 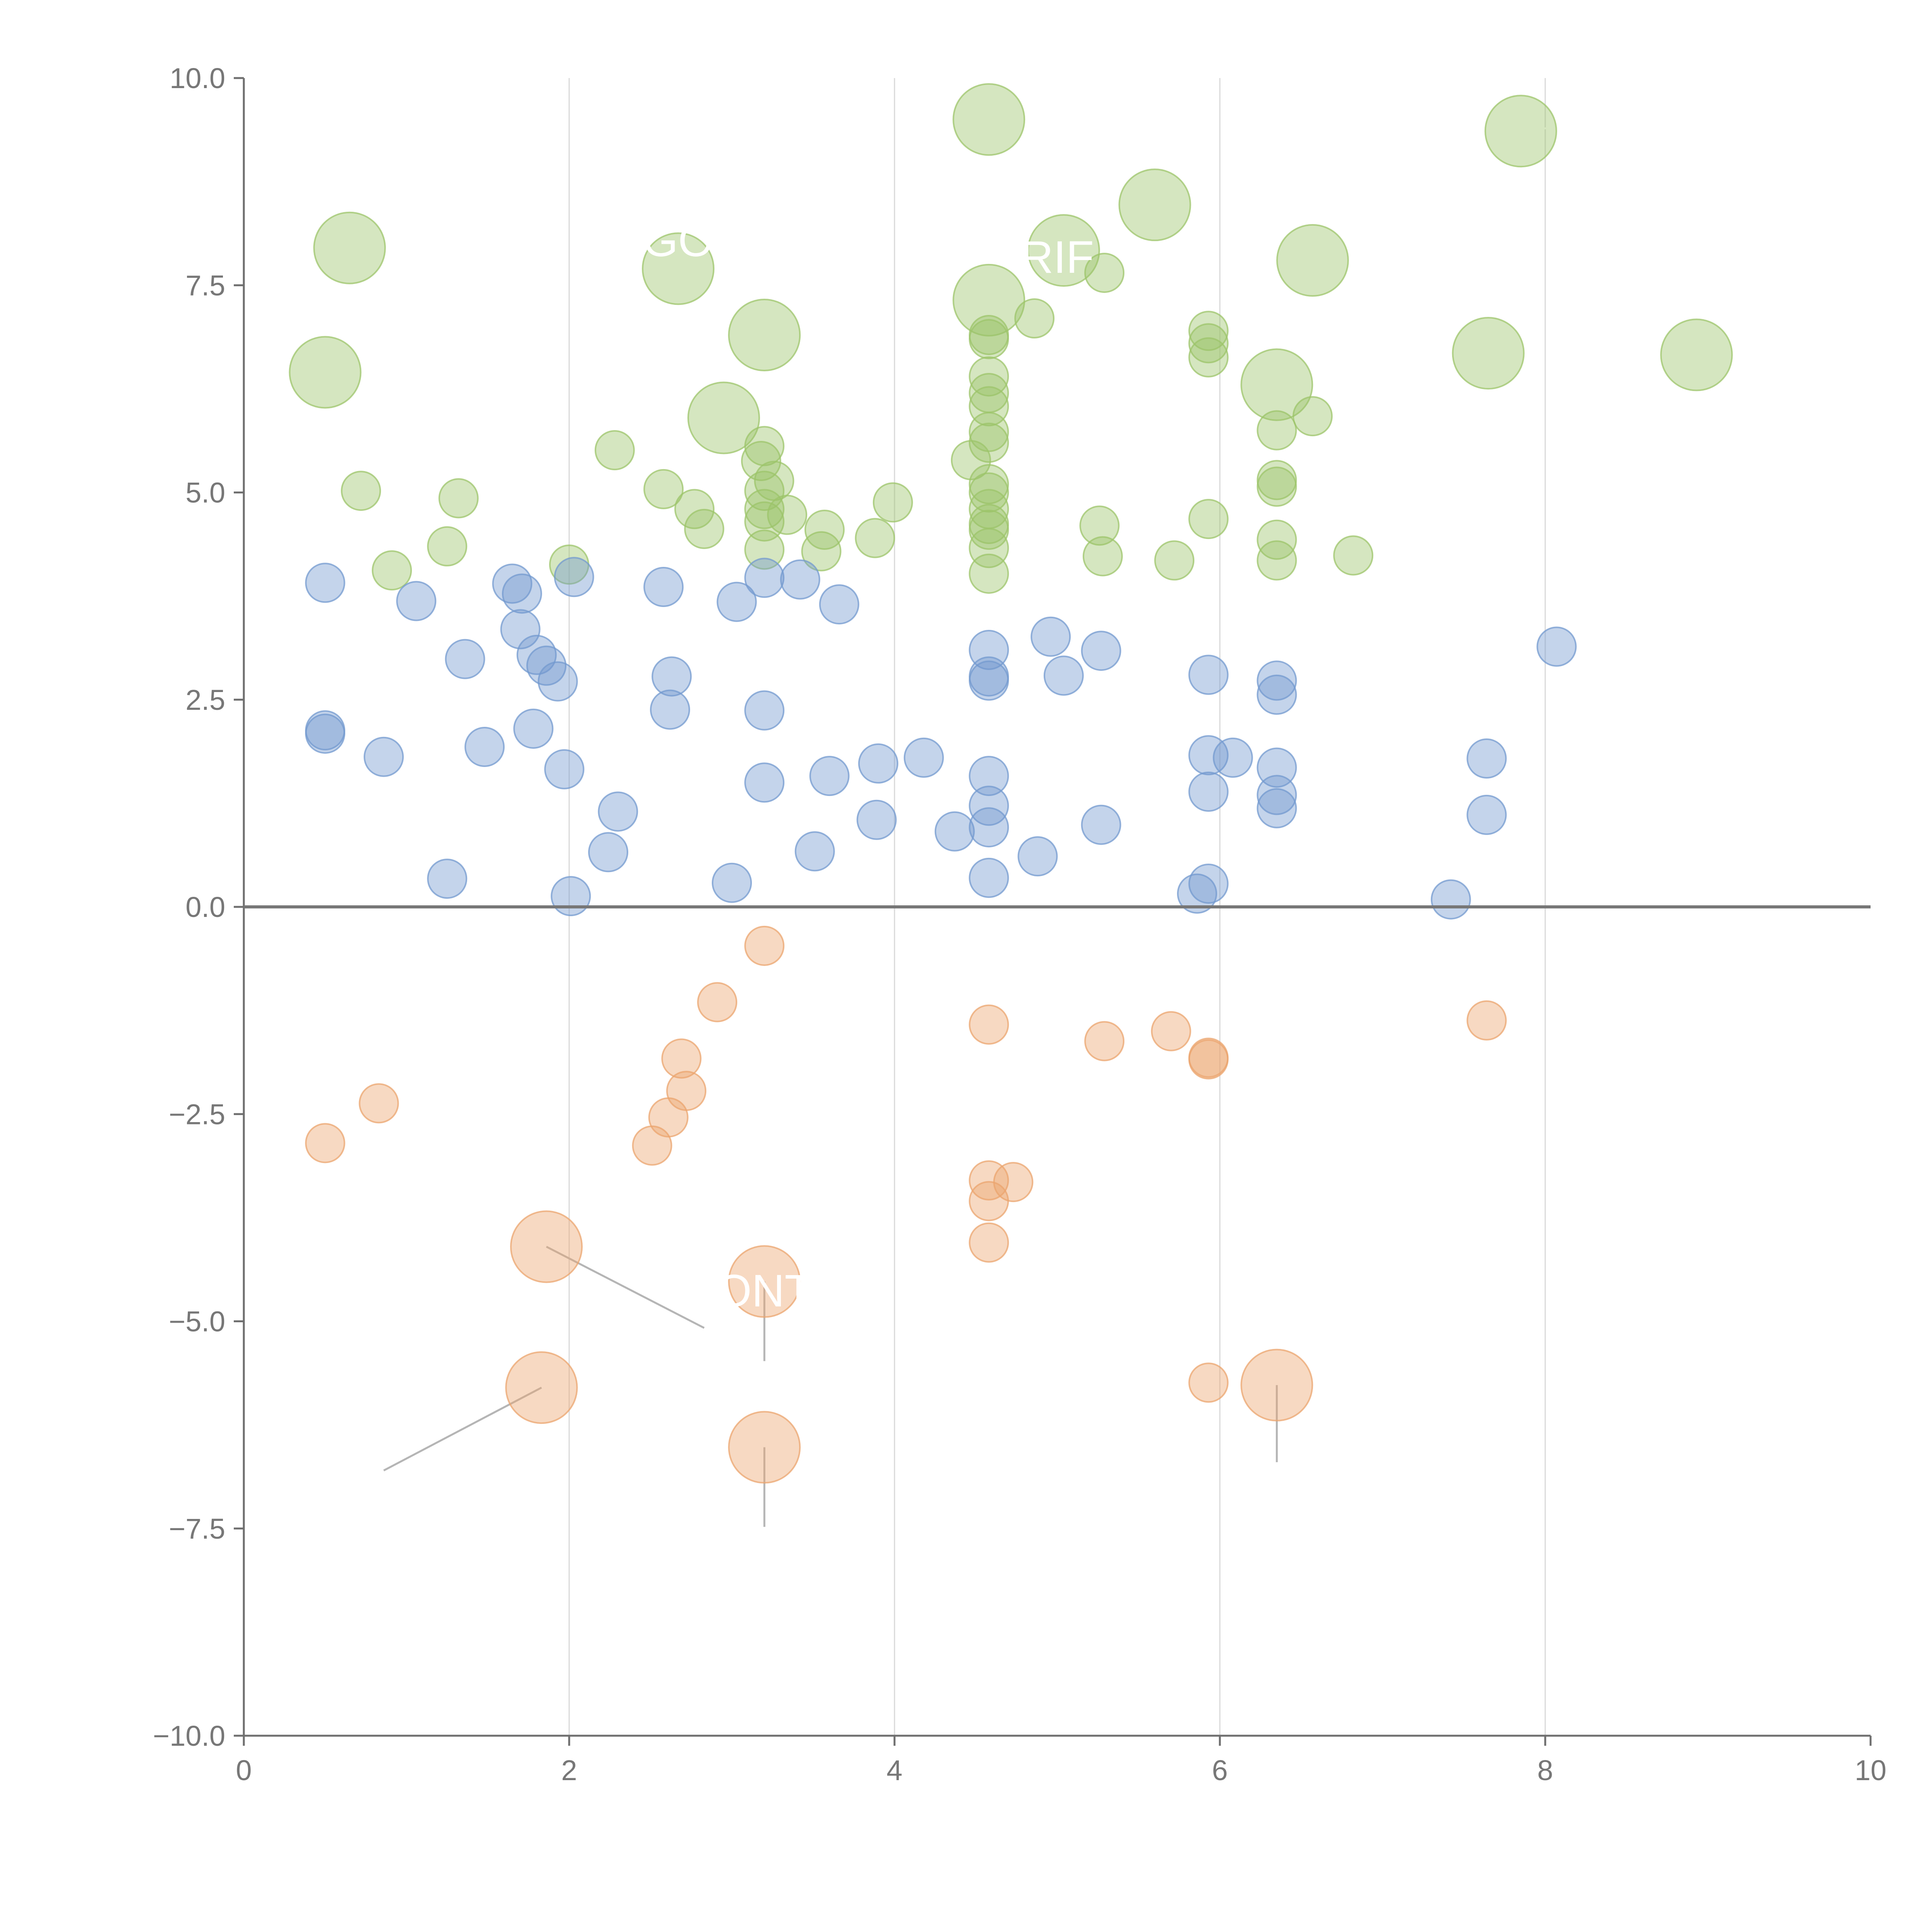 What do you see at coordinates (205, 493) in the screenshot?
I see `y-tick-label: 5.0` at bounding box center [205, 493].